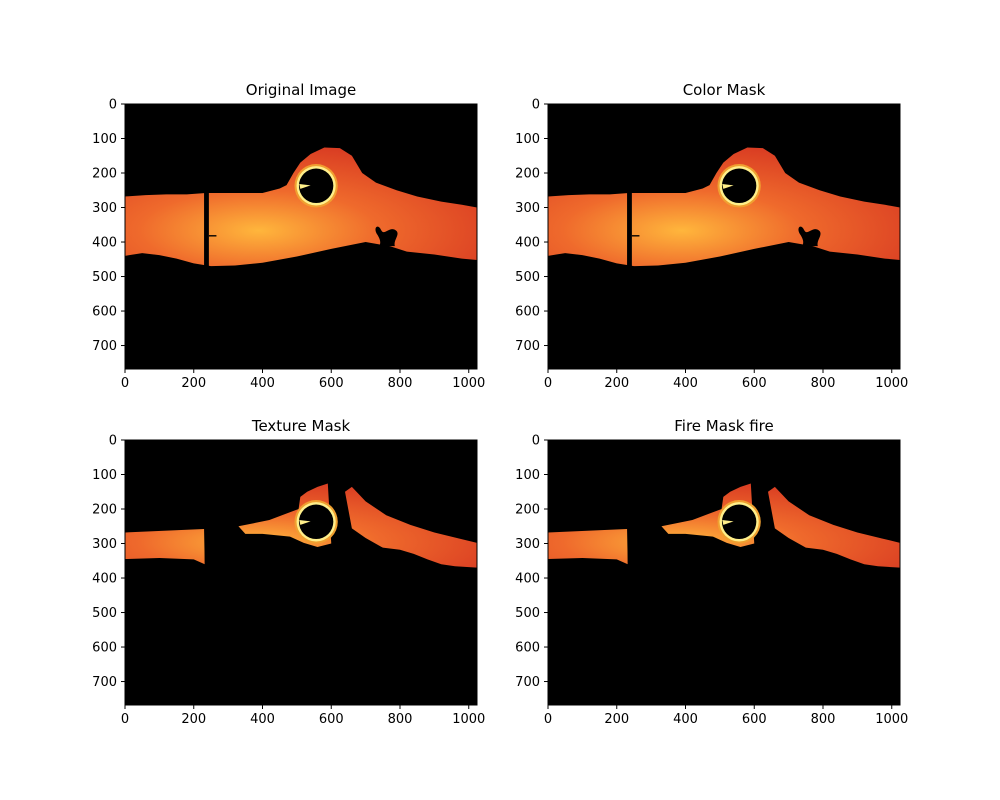  Describe the element at coordinates (724, 90) in the screenshot. I see `panel-title: Color Mask` at that location.